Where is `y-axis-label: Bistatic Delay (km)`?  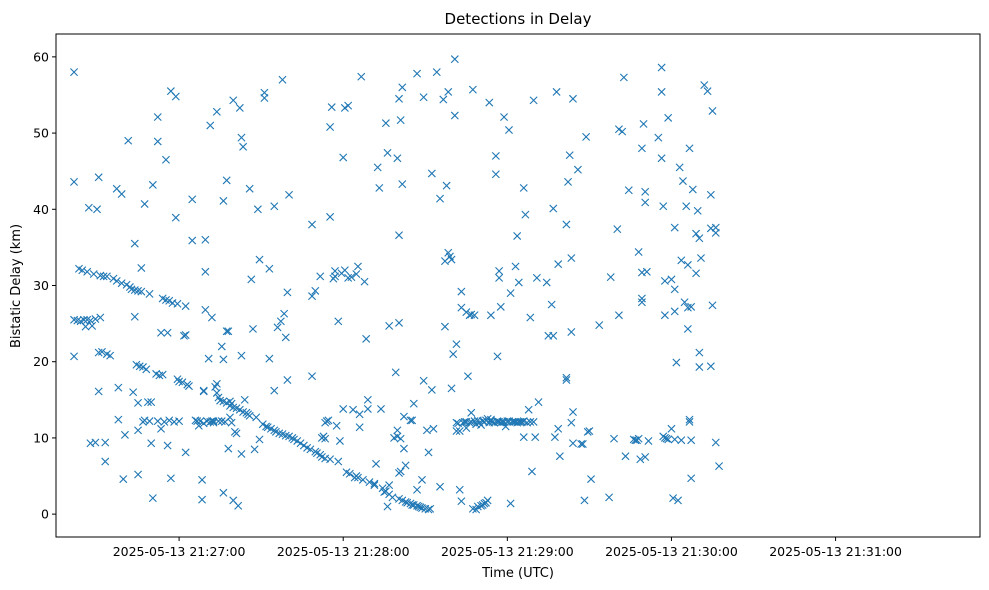
y-axis-label: Bistatic Delay (km) is located at coordinates (16, 286).